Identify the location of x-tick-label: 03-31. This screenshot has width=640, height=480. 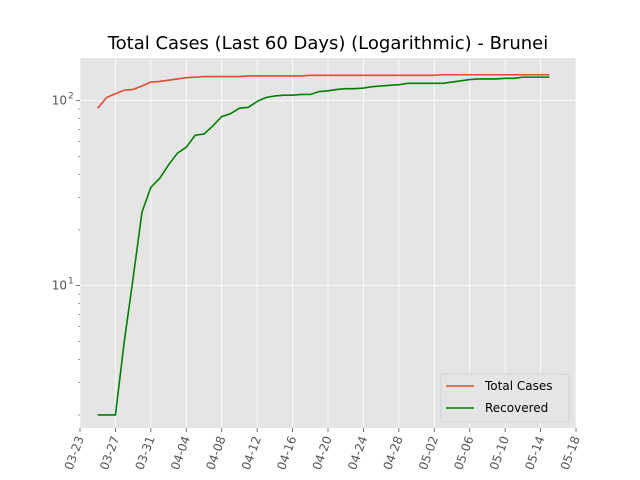
(145, 453).